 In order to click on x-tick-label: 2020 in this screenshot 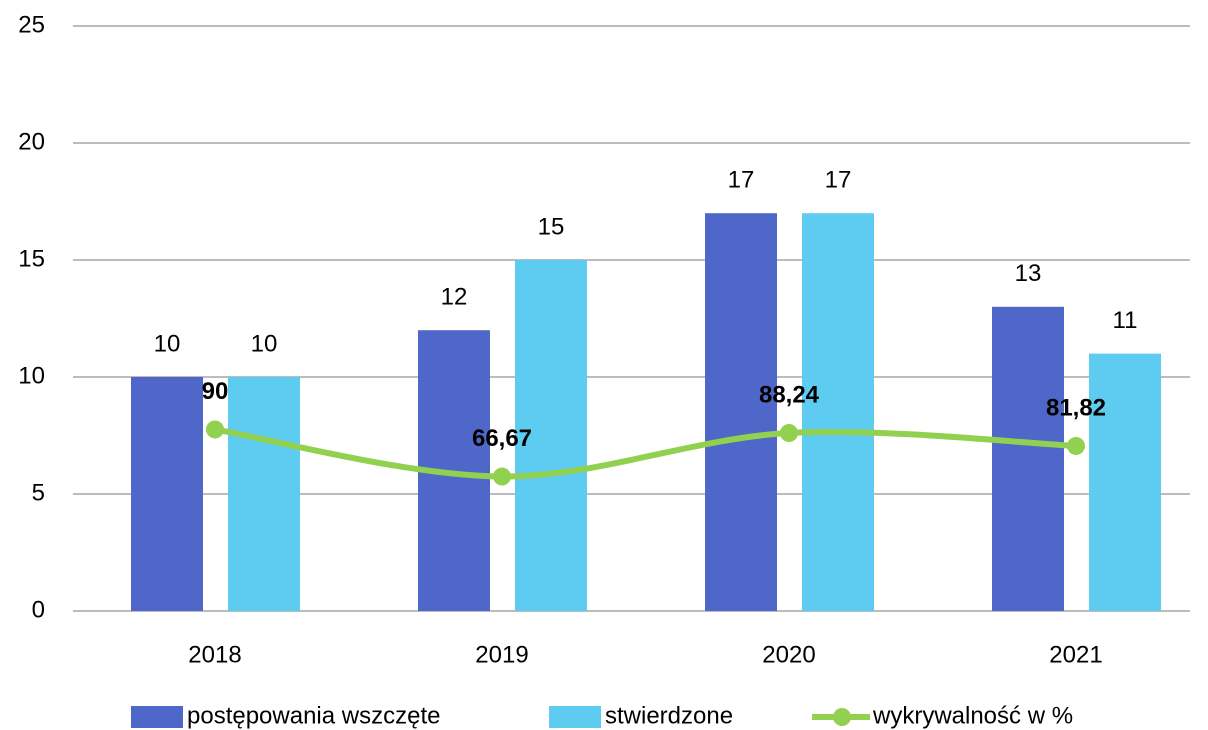, I will do `click(788, 654)`.